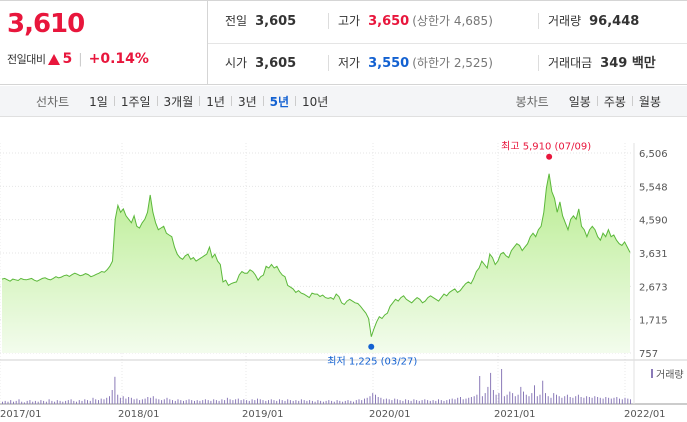 This screenshot has height=422, width=687. Describe the element at coordinates (21, 414) in the screenshot. I see `x-tick-label: 2017/01` at that location.